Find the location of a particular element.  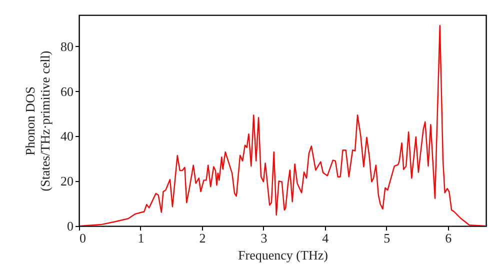

y-axis-title: Phonon DOS (States/THz·primitive cell) is located at coordinates (37, 121).